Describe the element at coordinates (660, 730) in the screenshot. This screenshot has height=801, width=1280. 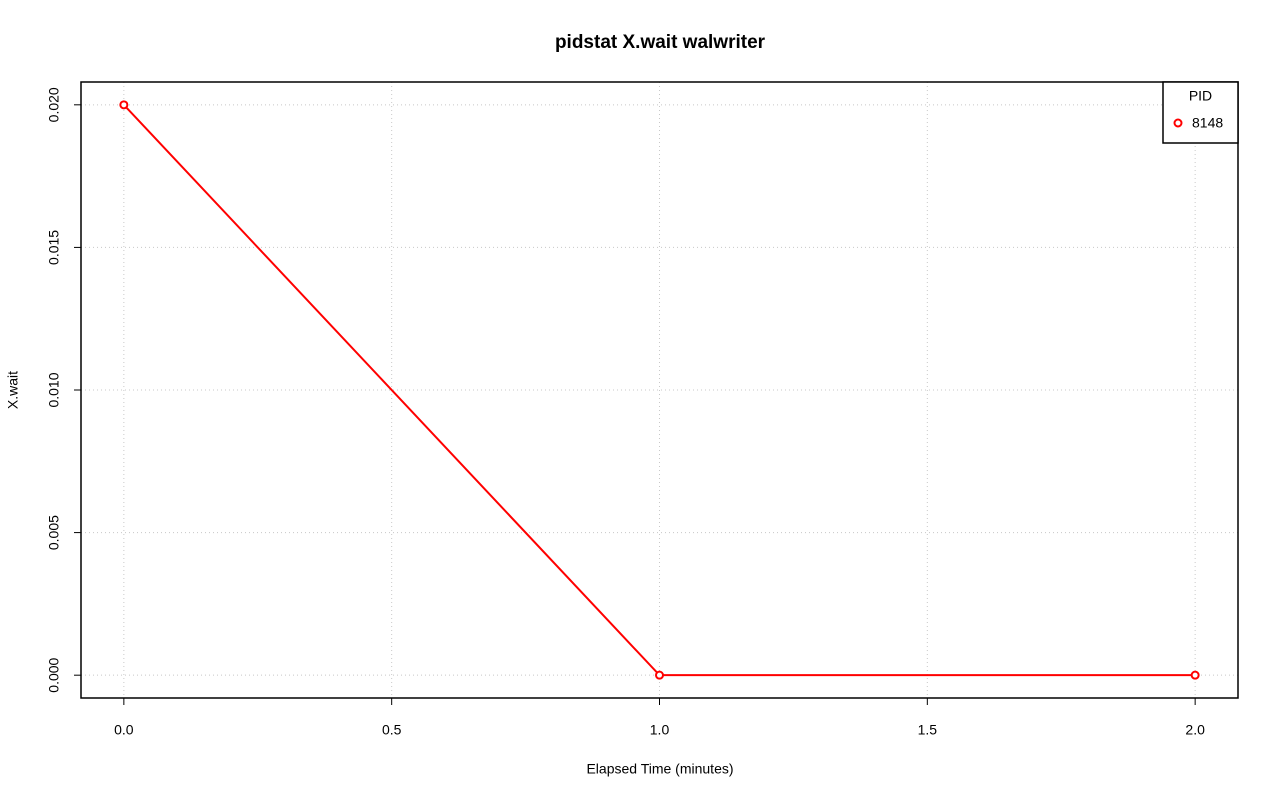
I see `x-tick-label: 1.0` at that location.